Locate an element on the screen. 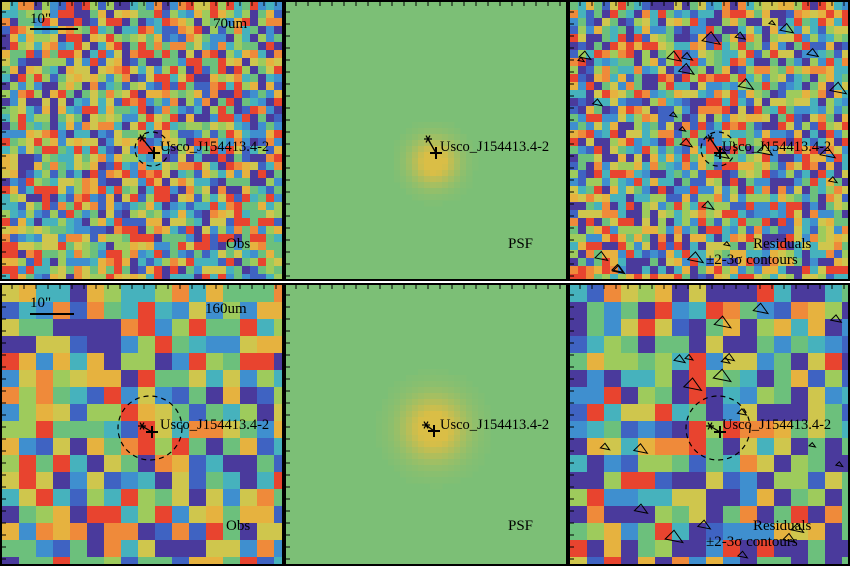 This screenshot has width=850, height=566. contour is located at coordinates (746, 84).